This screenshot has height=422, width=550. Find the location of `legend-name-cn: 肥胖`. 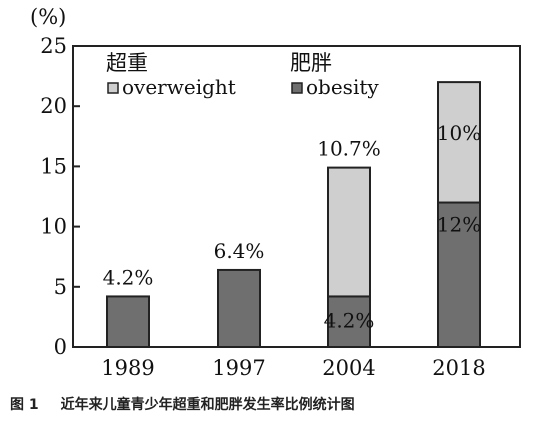

legend-name-cn: 肥胖 is located at coordinates (311, 63).